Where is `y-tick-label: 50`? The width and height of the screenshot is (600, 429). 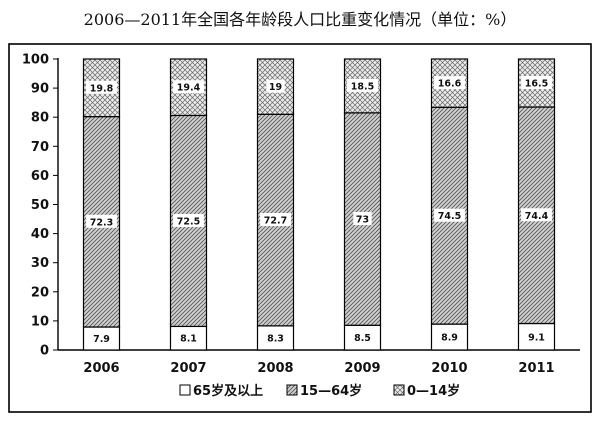 y-tick-label: 50 is located at coordinates (40, 205).